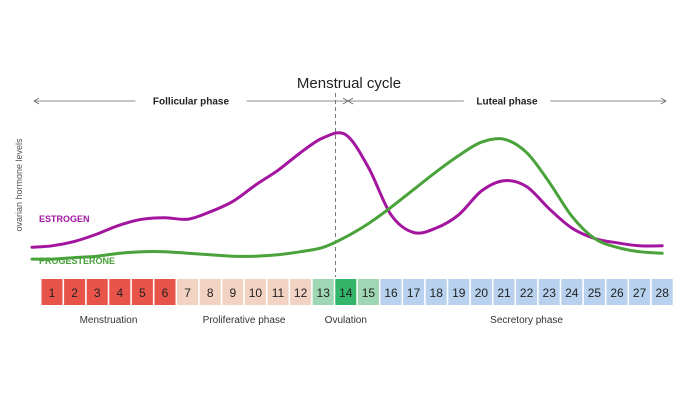 The height and width of the screenshot is (400, 697). I want to click on day-number-16: 16, so click(391, 293).